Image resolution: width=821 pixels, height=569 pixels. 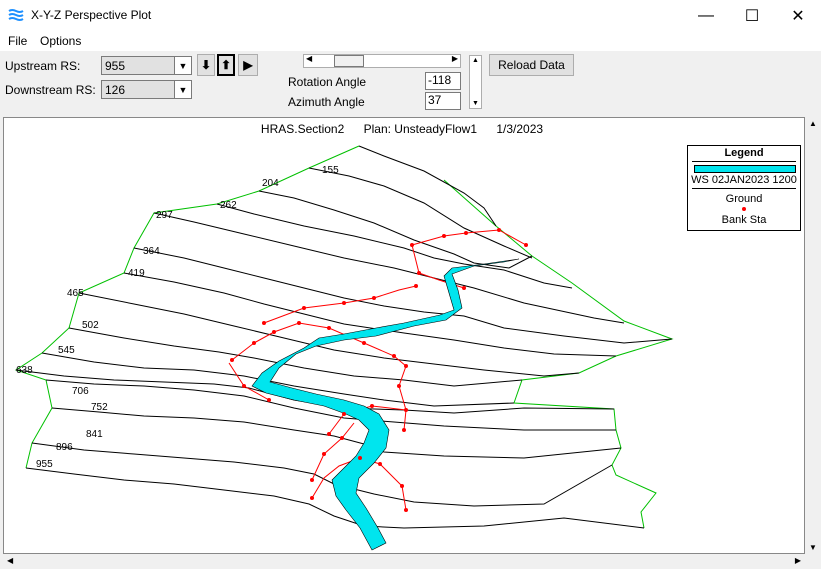 I want to click on minimize-icon: —, so click(x=706, y=15).